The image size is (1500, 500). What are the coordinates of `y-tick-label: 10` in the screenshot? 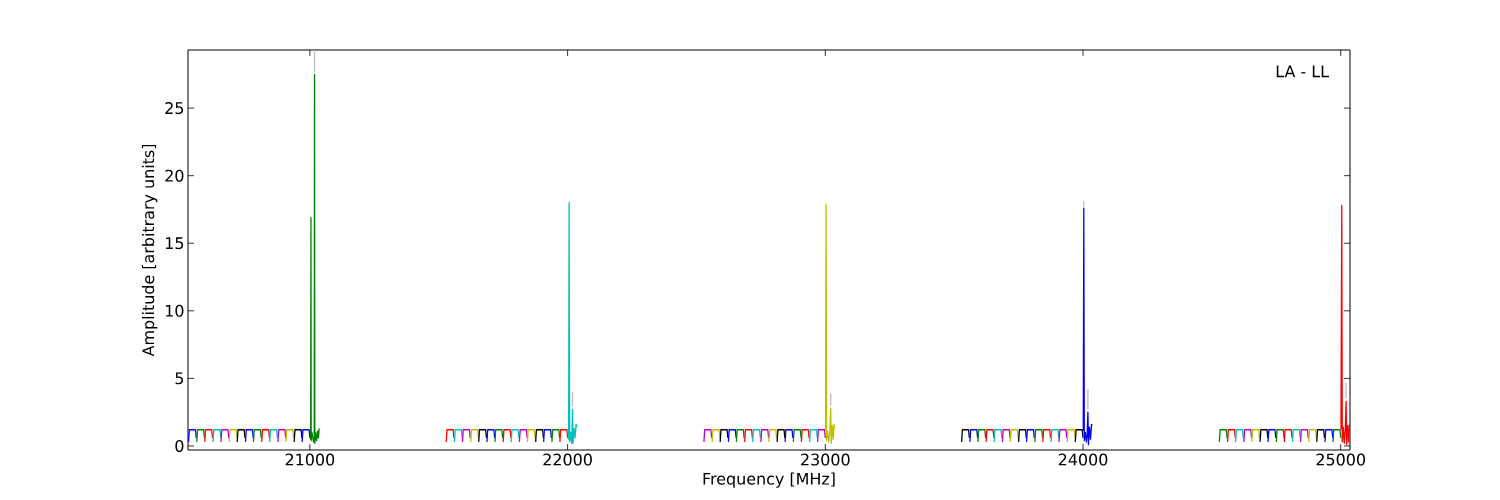 It's located at (174, 310).